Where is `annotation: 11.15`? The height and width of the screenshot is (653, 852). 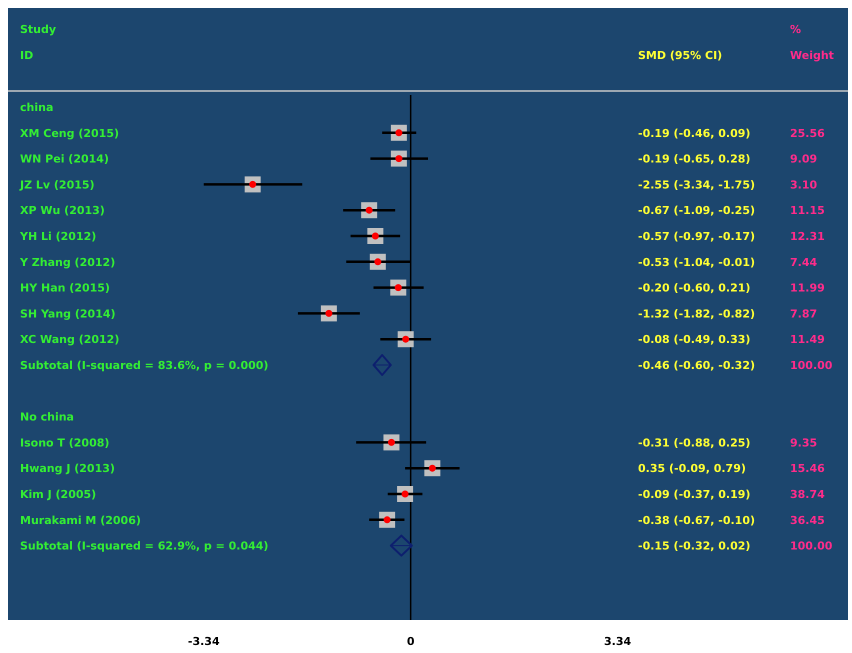 annotation: 11.15 is located at coordinates (807, 211).